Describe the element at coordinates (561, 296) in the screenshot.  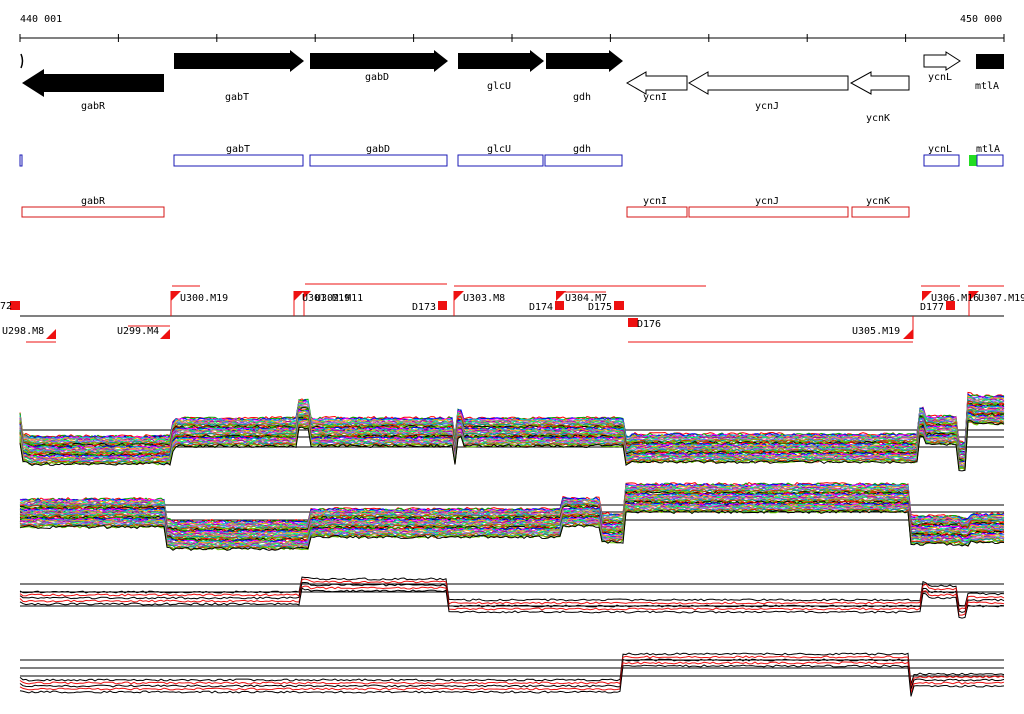
I see `segment-marker-U304` at that location.